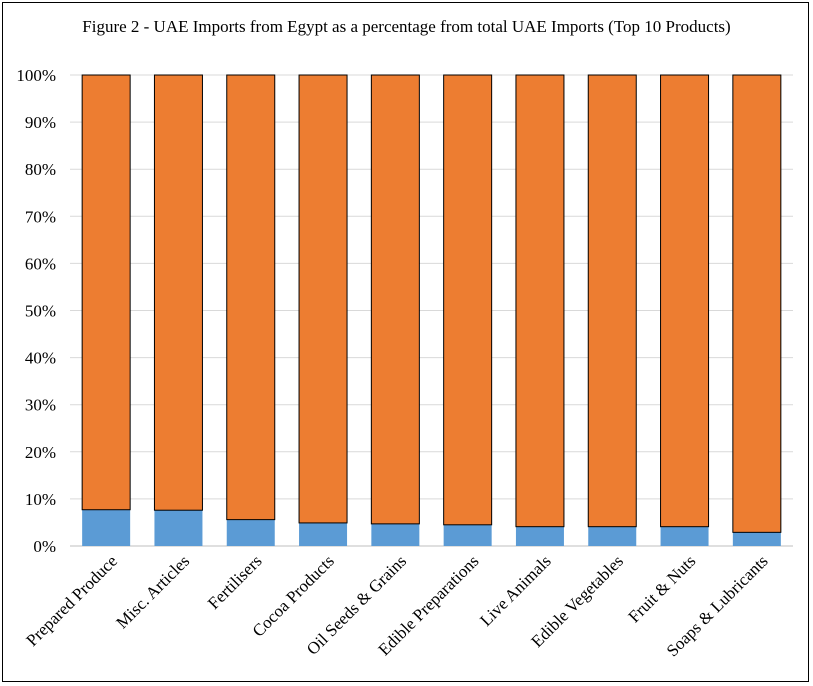  What do you see at coordinates (40, 358) in the screenshot?
I see `y-tick-label: 40%` at bounding box center [40, 358].